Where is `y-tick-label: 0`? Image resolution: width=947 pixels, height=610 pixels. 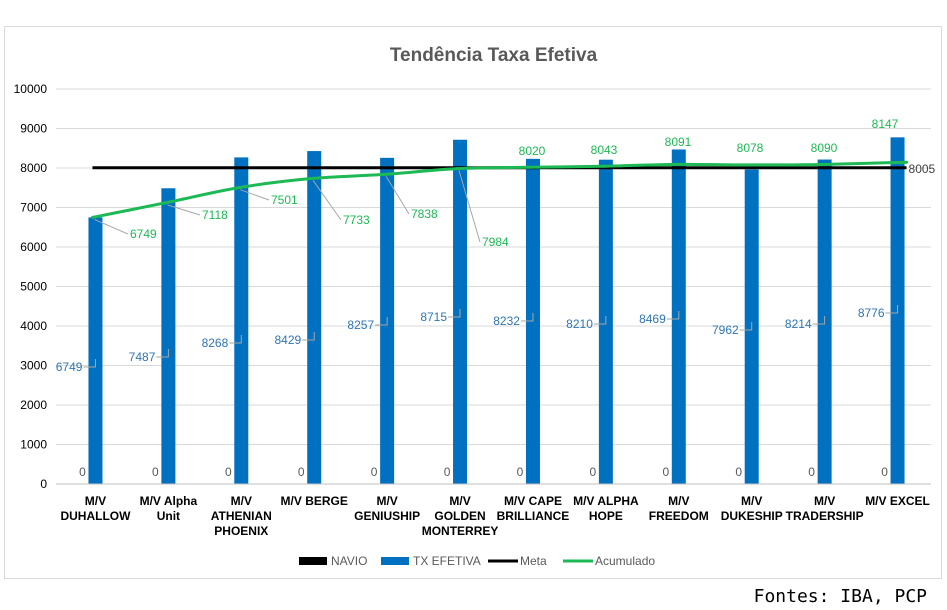 y-tick-label: 0 is located at coordinates (43, 484).